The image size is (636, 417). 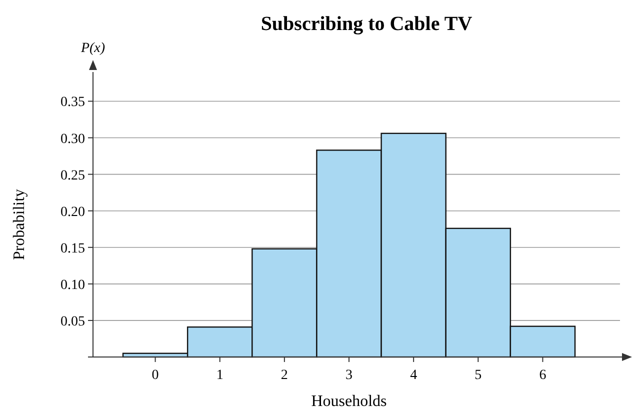 What do you see at coordinates (19, 224) in the screenshot?
I see `y-axis-title: Probability` at bounding box center [19, 224].